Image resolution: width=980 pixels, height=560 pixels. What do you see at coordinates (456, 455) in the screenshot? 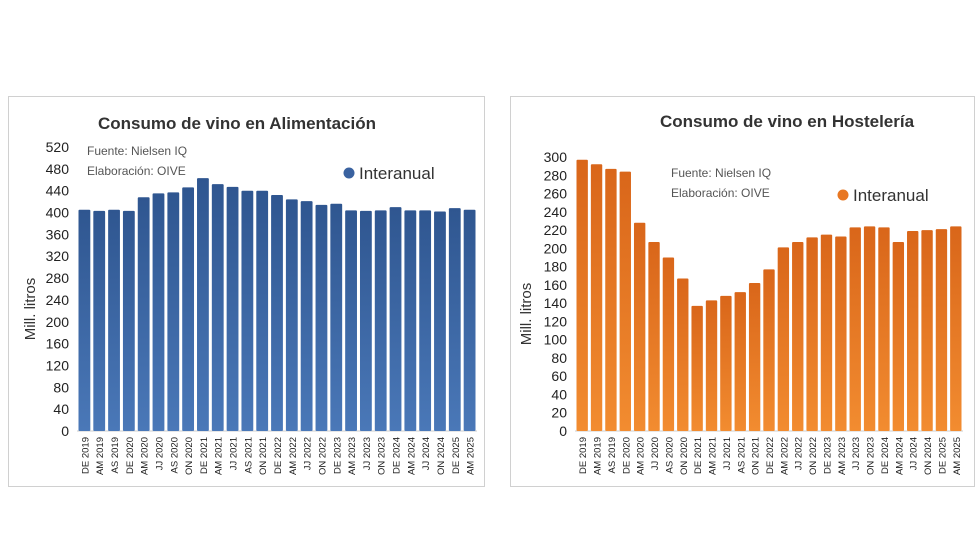
I see `x-tick-label: DE 2025` at bounding box center [456, 455].